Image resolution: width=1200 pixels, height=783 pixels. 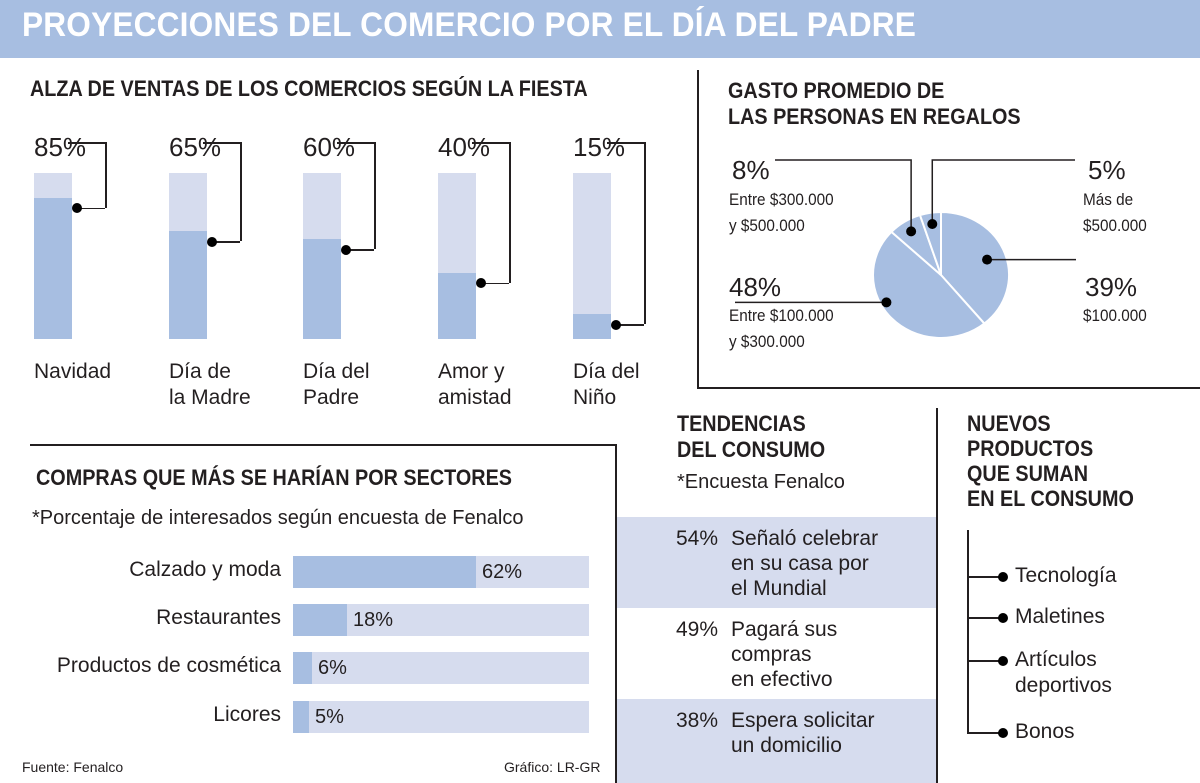 I want to click on trend-pct: 49%, so click(x=696, y=629).